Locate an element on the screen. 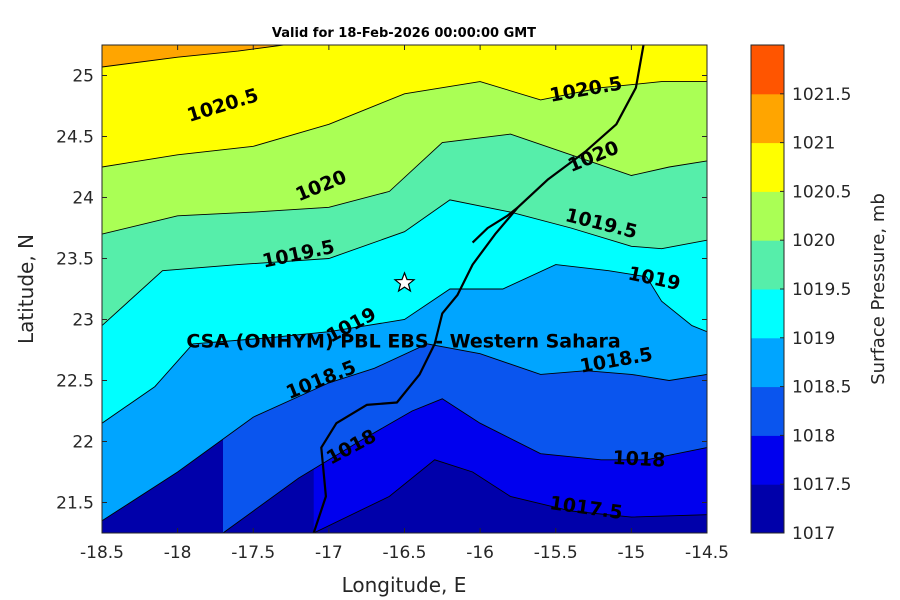  colorbar-label: Surface Pressure, mb is located at coordinates (878, 289).